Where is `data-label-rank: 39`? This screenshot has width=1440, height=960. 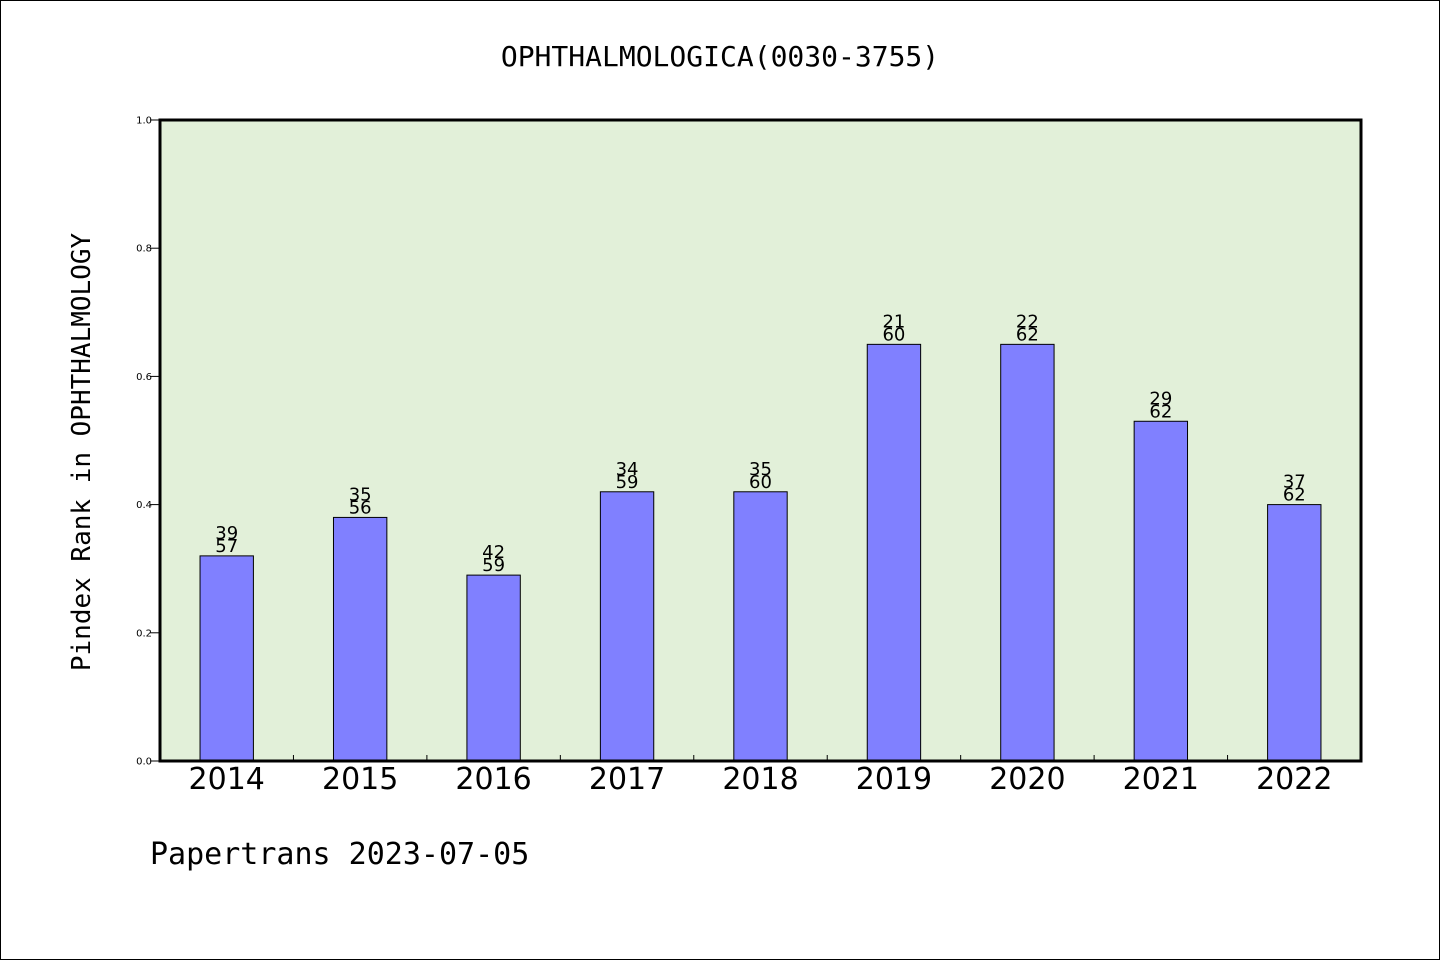 data-label-rank: 39 is located at coordinates (226, 533).